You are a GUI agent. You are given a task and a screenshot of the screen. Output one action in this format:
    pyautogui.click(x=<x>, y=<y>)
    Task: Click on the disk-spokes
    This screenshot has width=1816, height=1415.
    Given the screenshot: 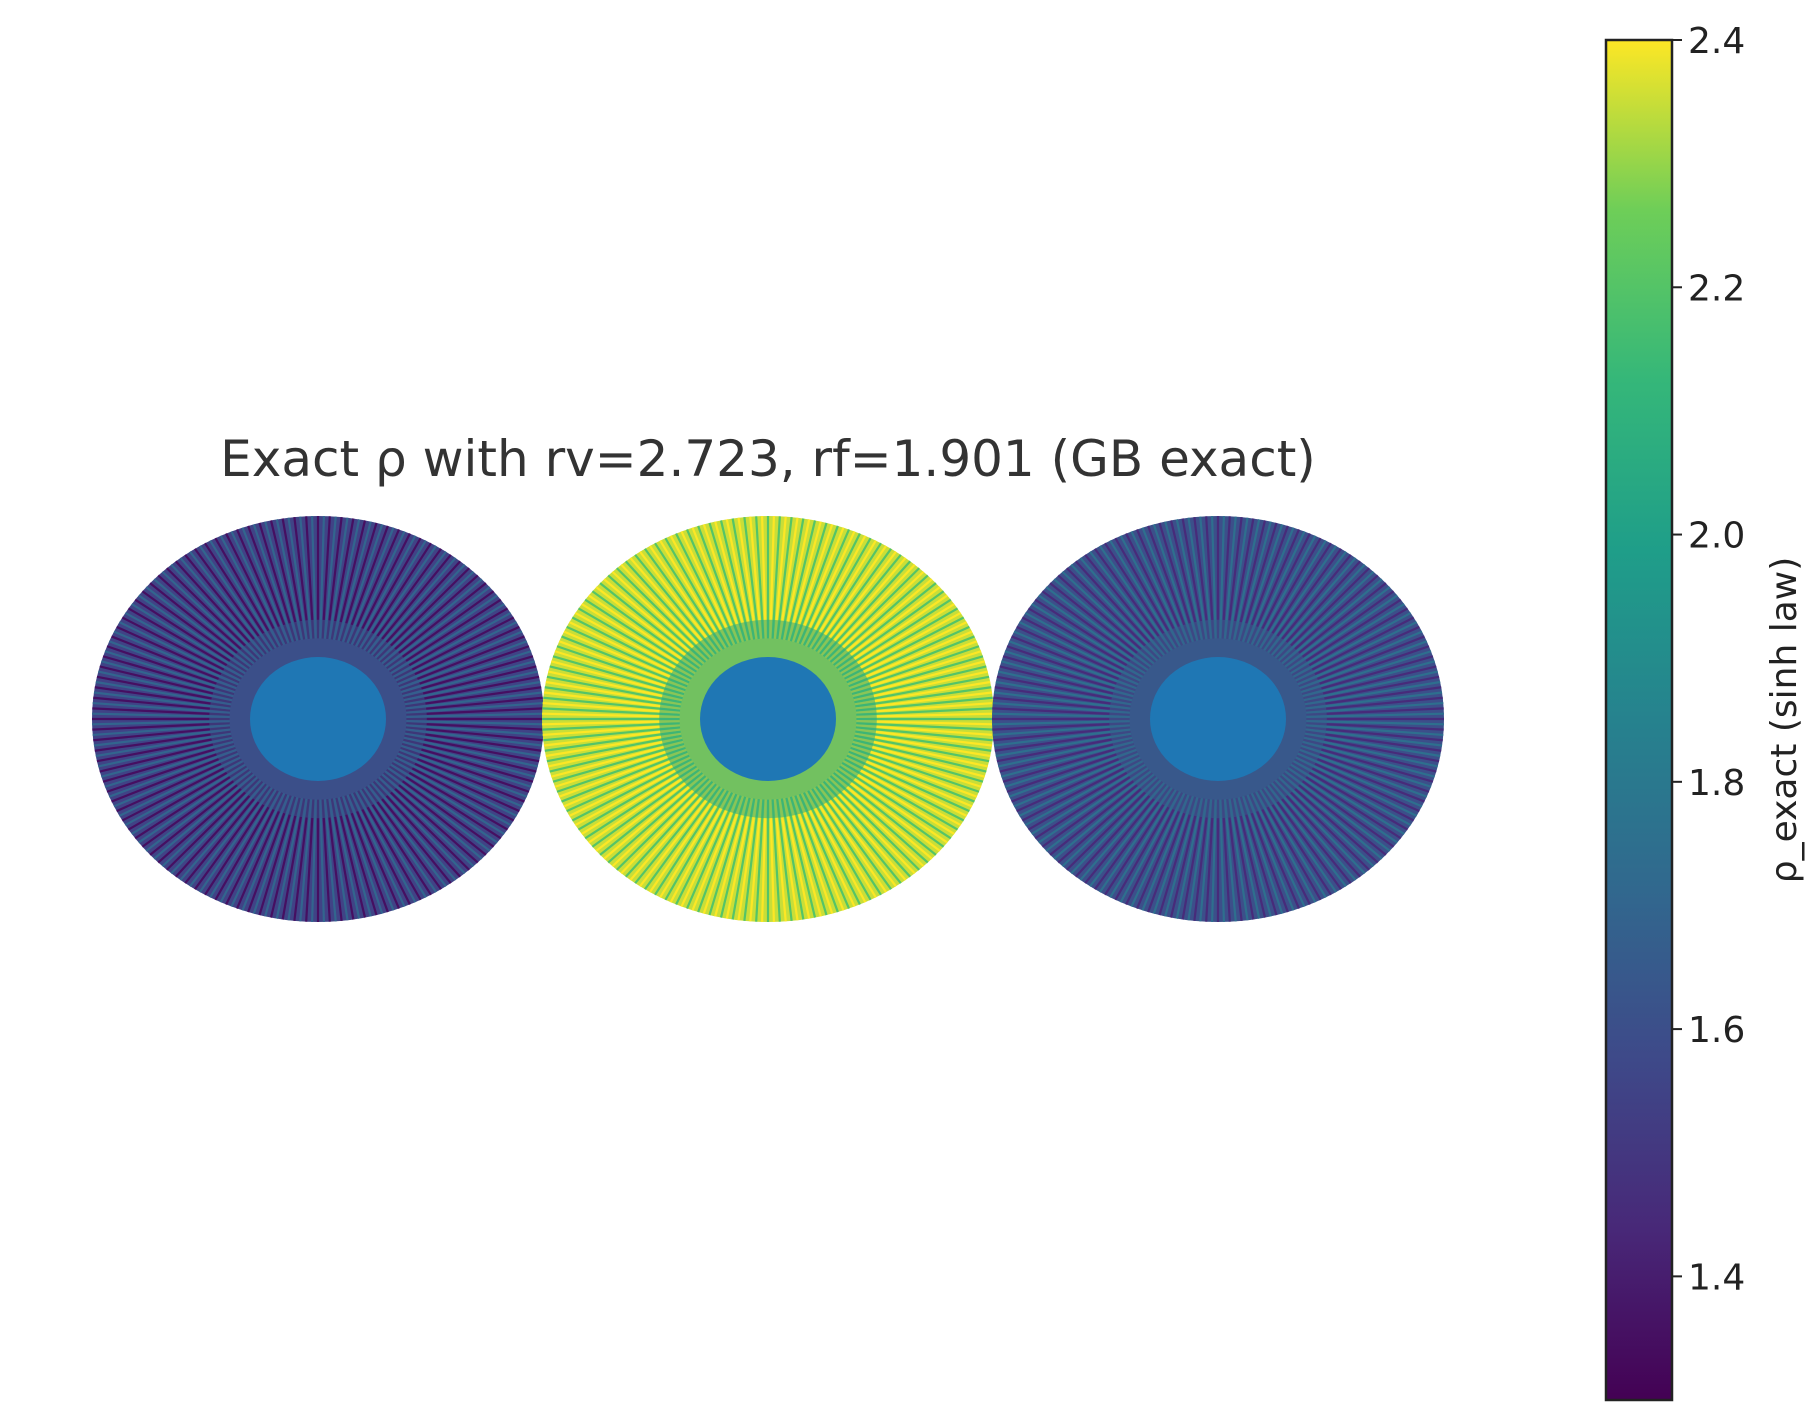 What is the action you would take?
    pyautogui.click(x=318, y=719)
    